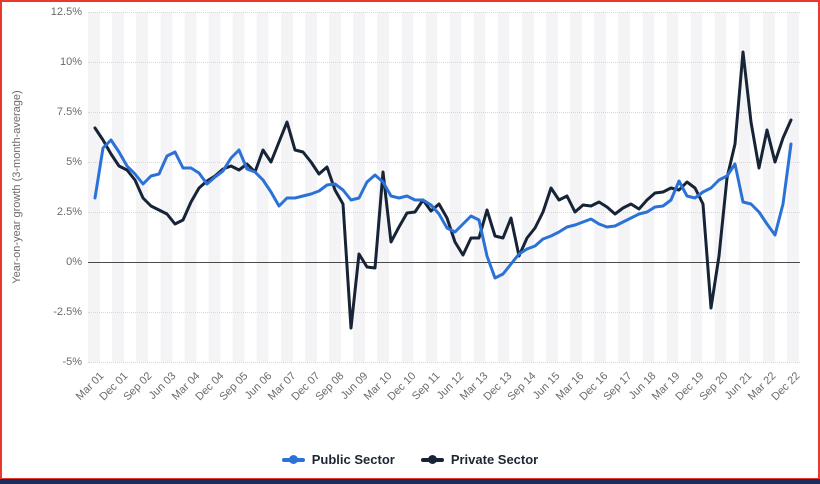  What do you see at coordinates (70, 62) in the screenshot?
I see `y-tick-label: 10%` at bounding box center [70, 62].